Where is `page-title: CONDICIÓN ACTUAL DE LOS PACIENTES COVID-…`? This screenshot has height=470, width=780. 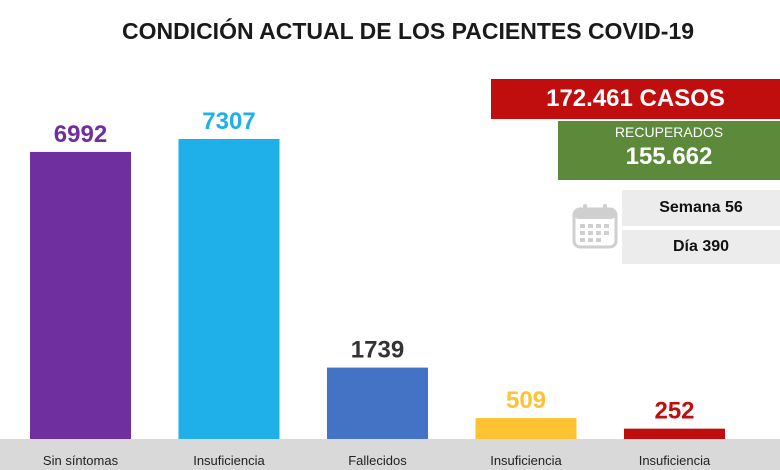
page-title: CONDICIÓN ACTUAL DE LOS PACIENTES COVID-… is located at coordinates (408, 31).